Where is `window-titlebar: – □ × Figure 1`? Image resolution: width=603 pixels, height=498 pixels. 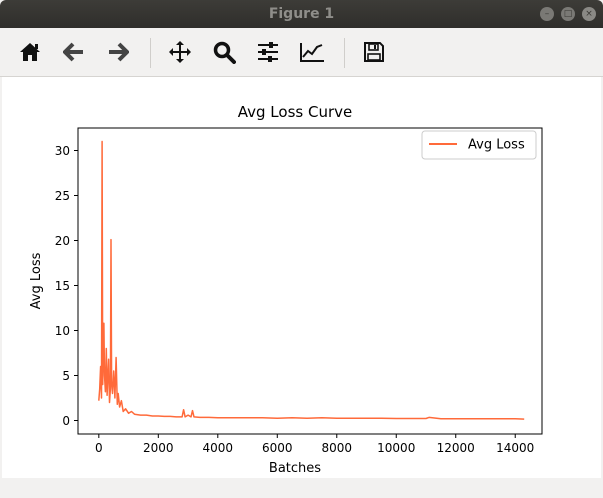
window-titlebar: – □ × Figure 1 is located at coordinates (301, 14).